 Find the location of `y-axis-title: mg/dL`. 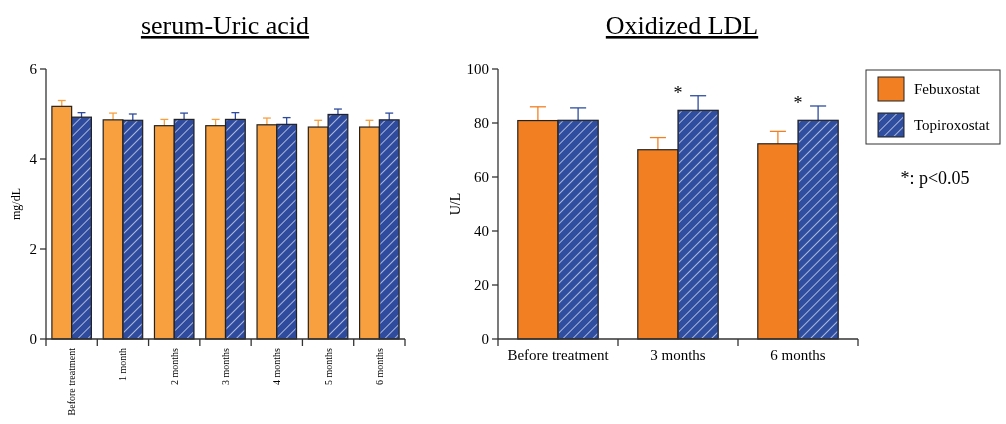

y-axis-title: mg/dL is located at coordinates (16, 204).